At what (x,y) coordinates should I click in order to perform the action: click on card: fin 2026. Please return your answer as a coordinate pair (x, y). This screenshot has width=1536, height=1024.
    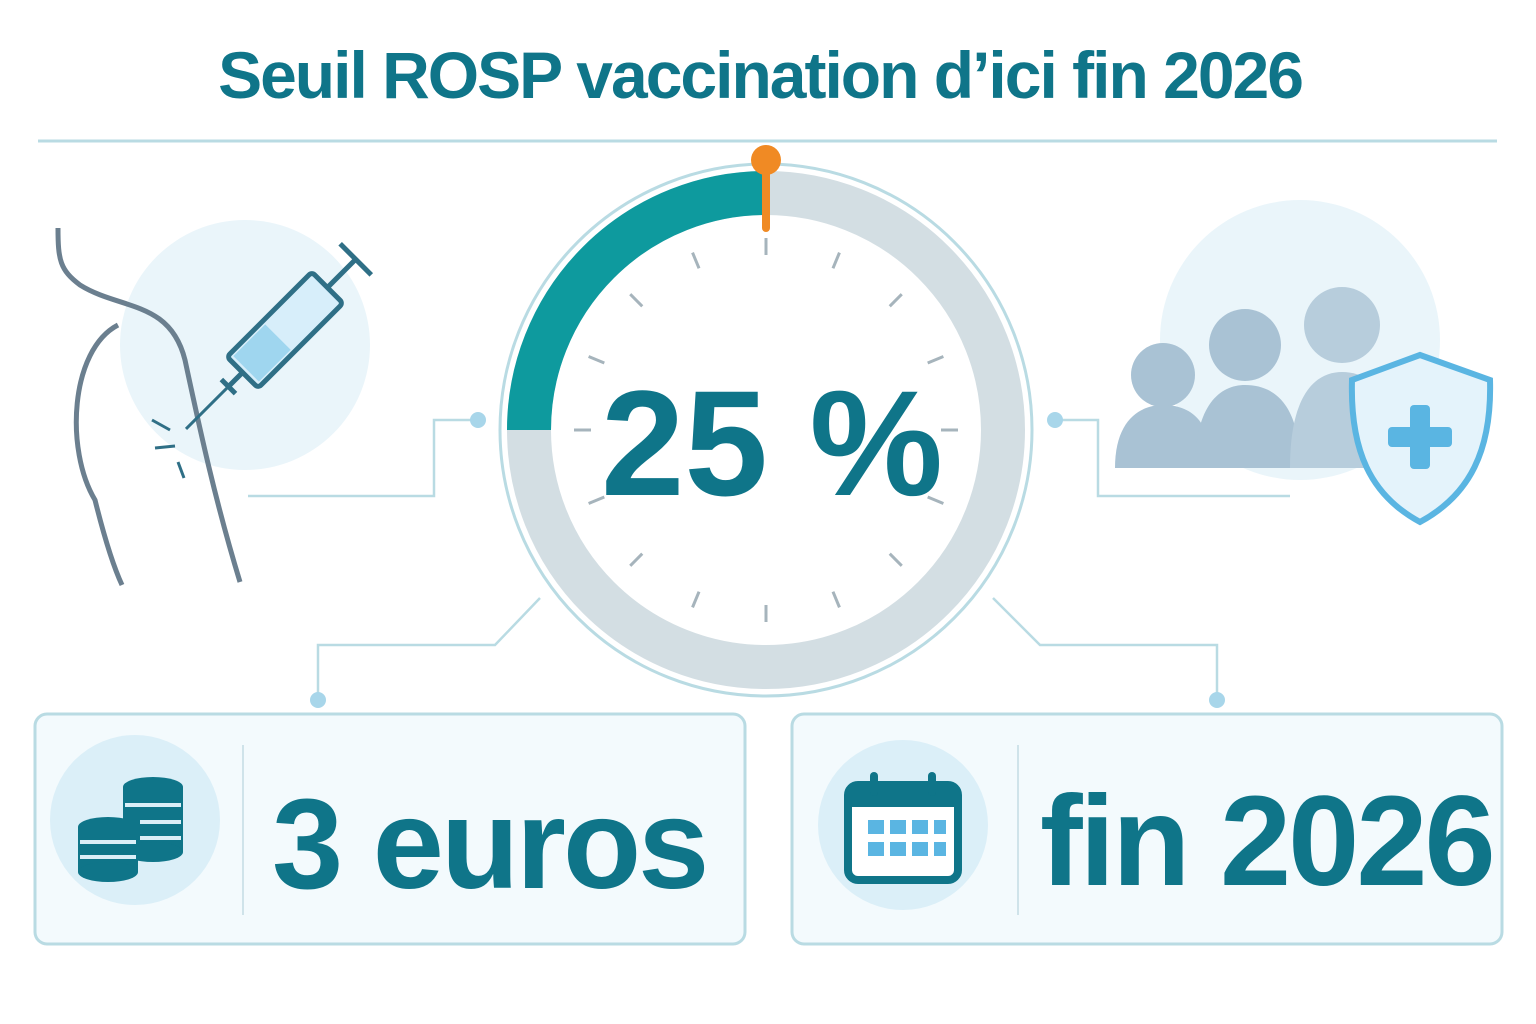
    Looking at the image, I should click on (1147, 829).